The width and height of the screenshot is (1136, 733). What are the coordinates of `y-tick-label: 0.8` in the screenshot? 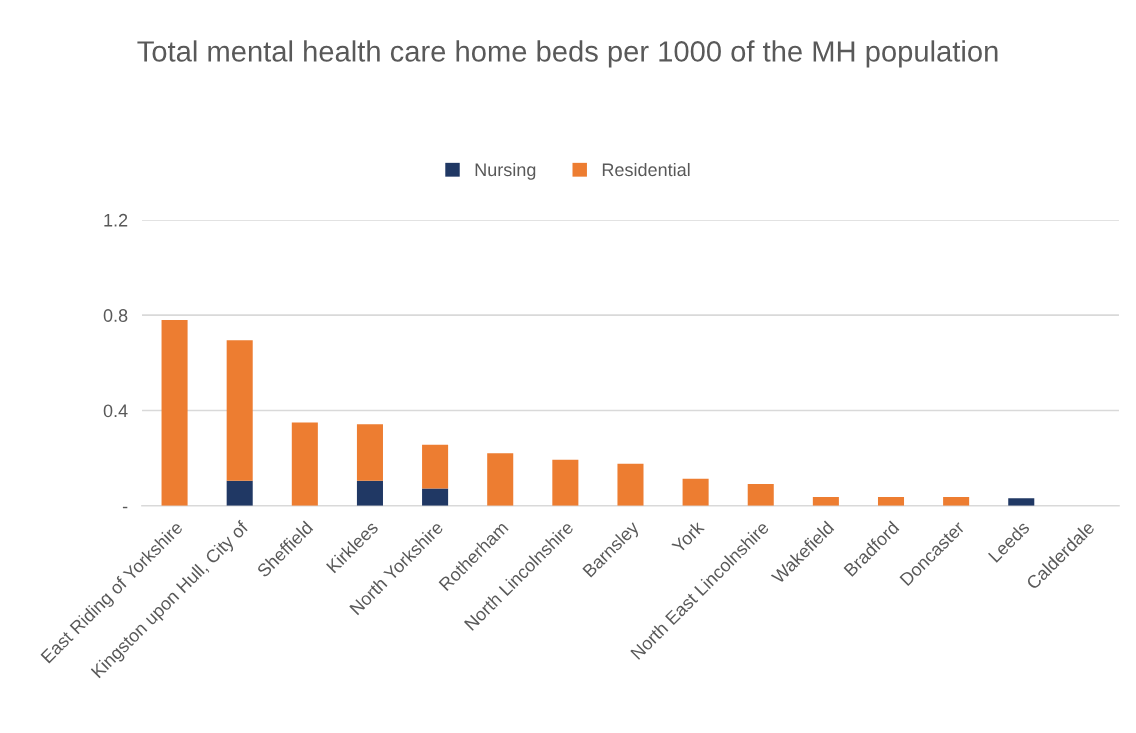 It's located at (115, 315).